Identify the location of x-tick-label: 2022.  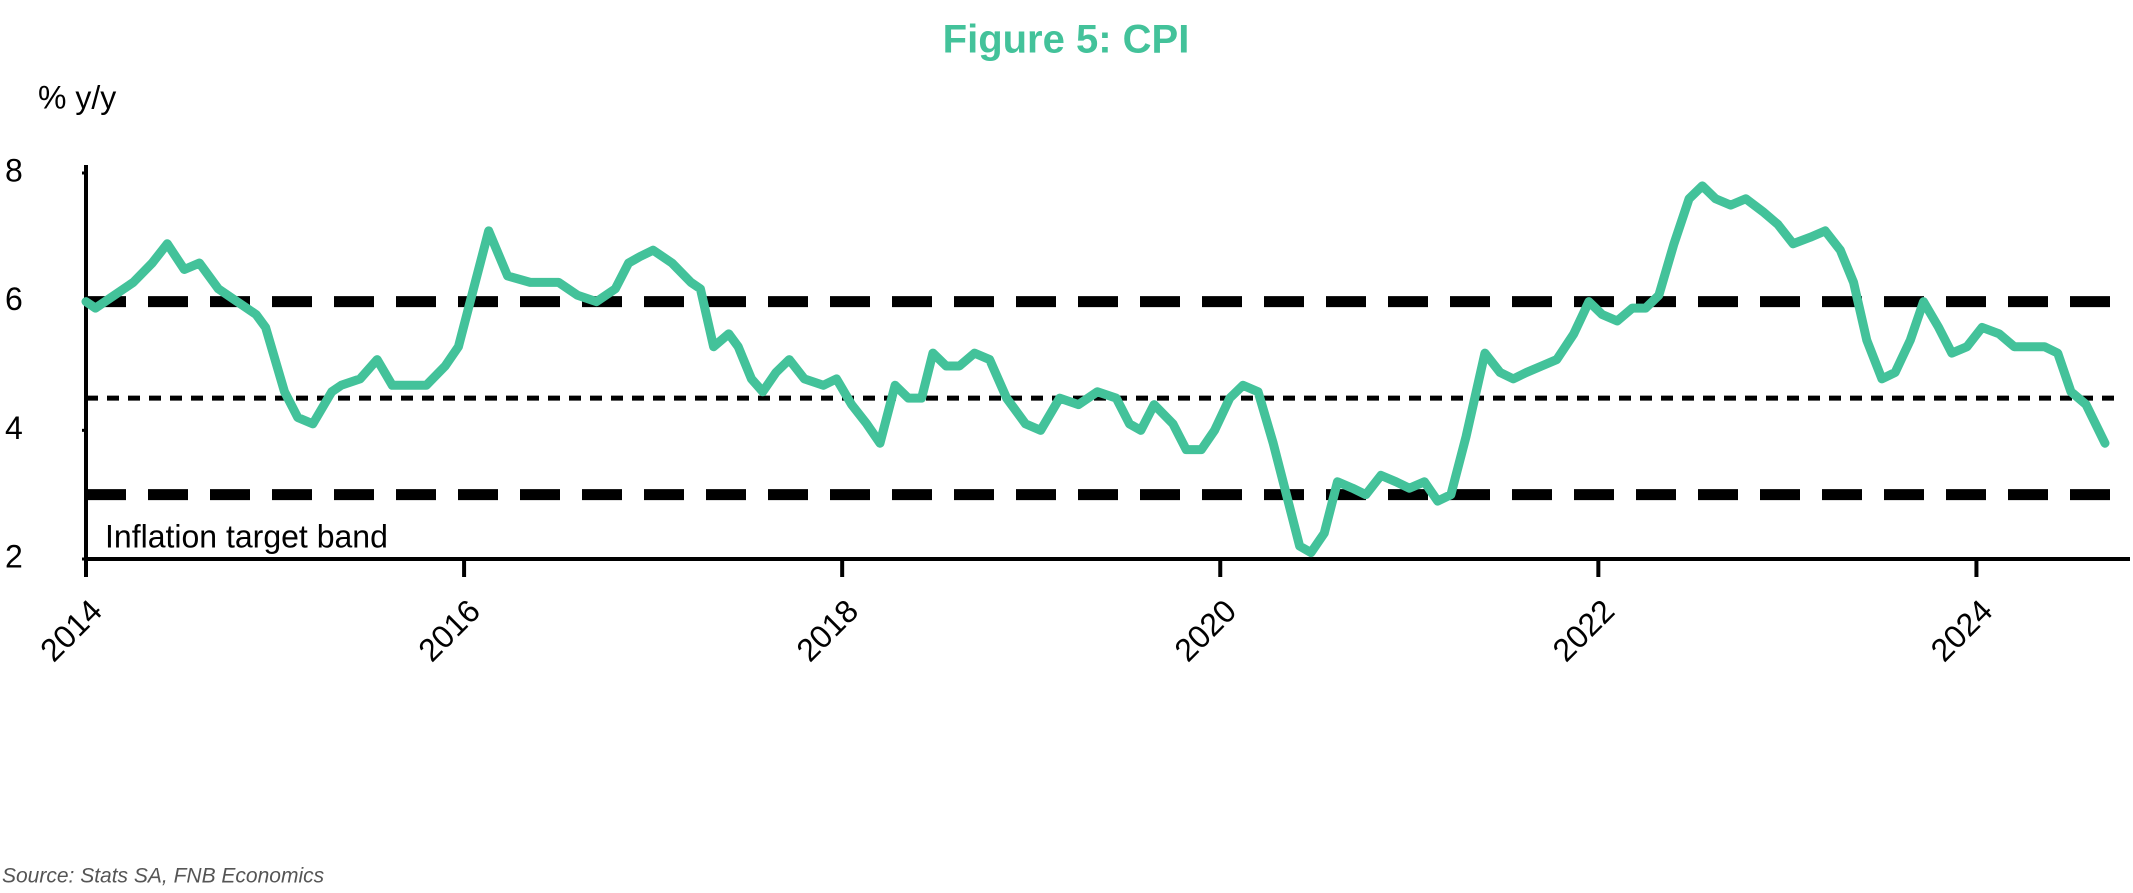
(1583, 630).